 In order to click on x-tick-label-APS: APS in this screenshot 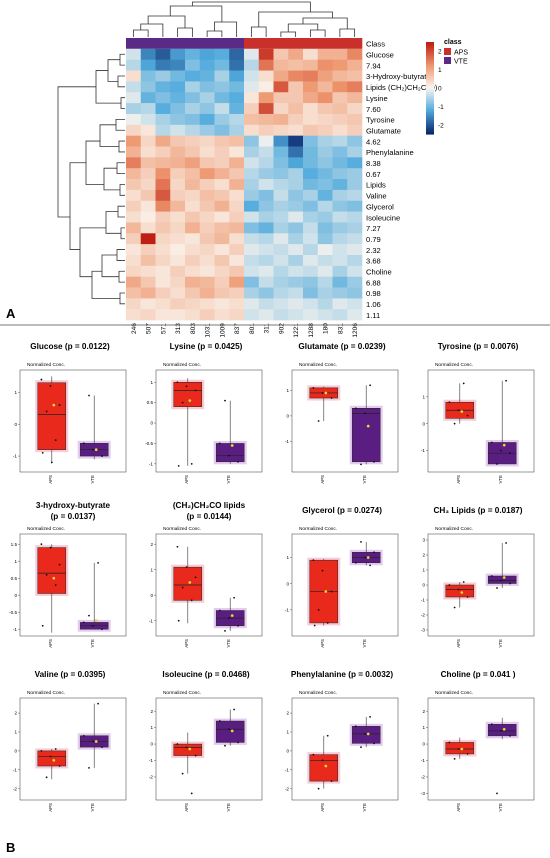, I will do `click(186, 807)`.